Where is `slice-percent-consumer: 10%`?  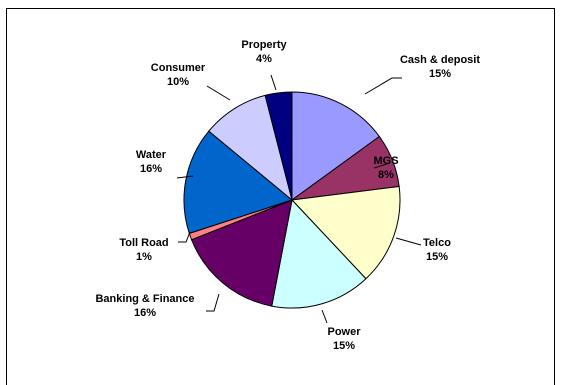
slice-percent-consumer: 10% is located at coordinates (178, 82).